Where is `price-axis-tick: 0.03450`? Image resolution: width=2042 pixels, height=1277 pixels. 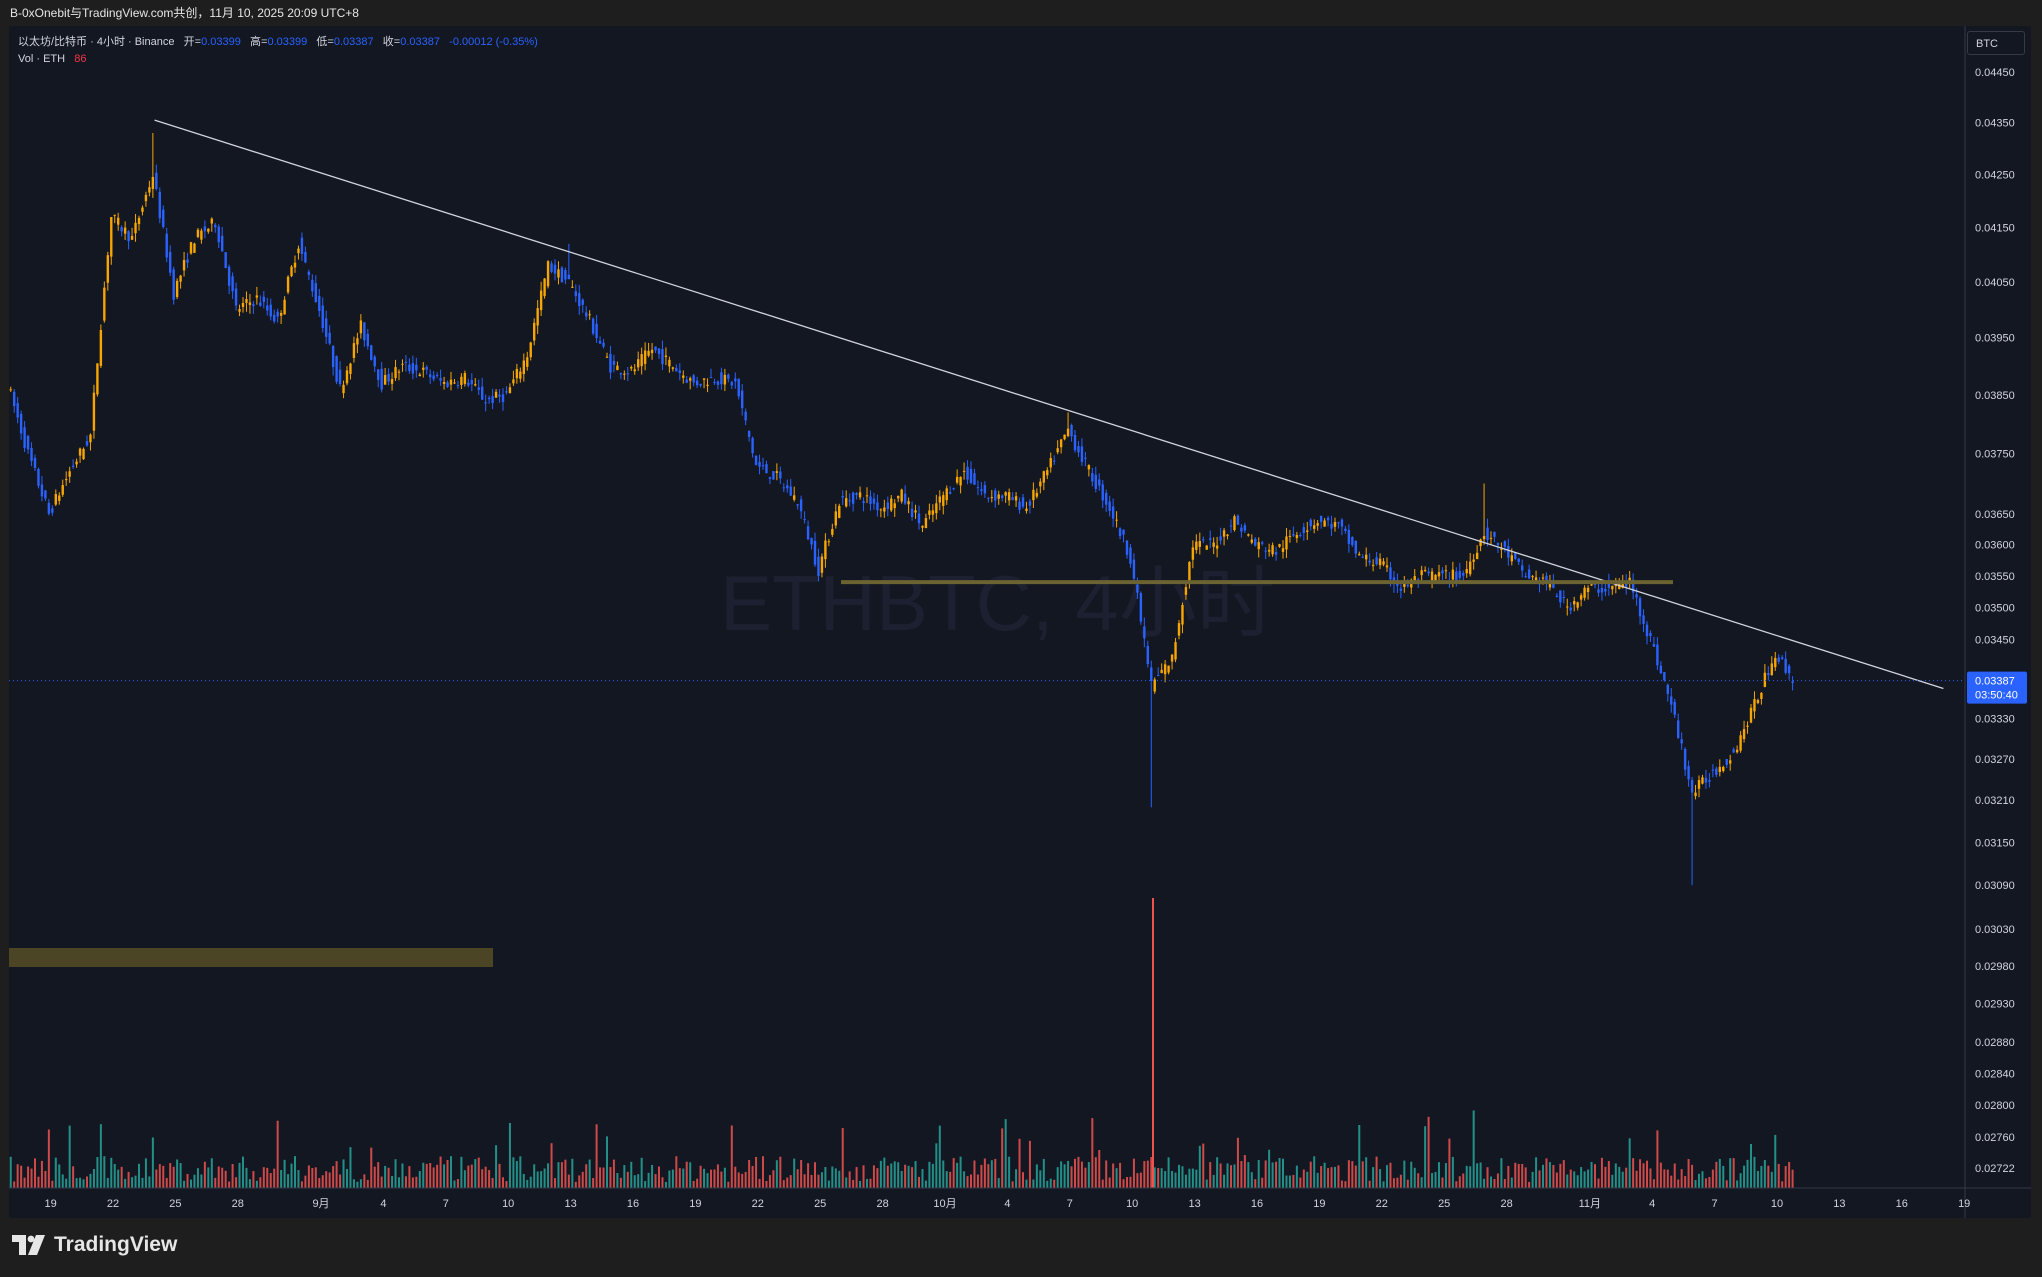
price-axis-tick: 0.03450 is located at coordinates (1995, 640).